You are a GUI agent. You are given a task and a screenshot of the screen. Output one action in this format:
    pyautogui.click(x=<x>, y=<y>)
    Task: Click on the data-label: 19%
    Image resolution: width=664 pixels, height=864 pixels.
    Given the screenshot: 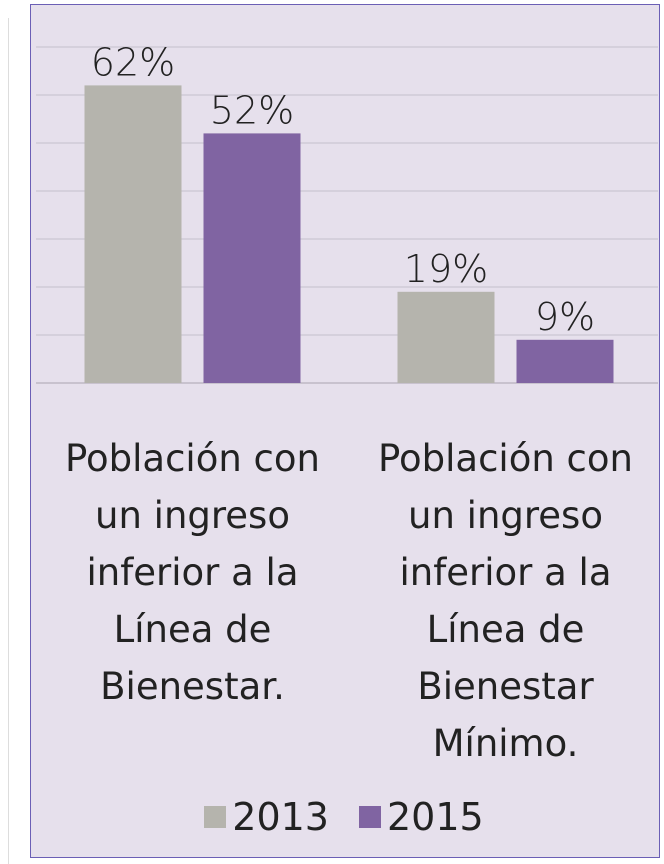 What is the action you would take?
    pyautogui.click(x=446, y=269)
    